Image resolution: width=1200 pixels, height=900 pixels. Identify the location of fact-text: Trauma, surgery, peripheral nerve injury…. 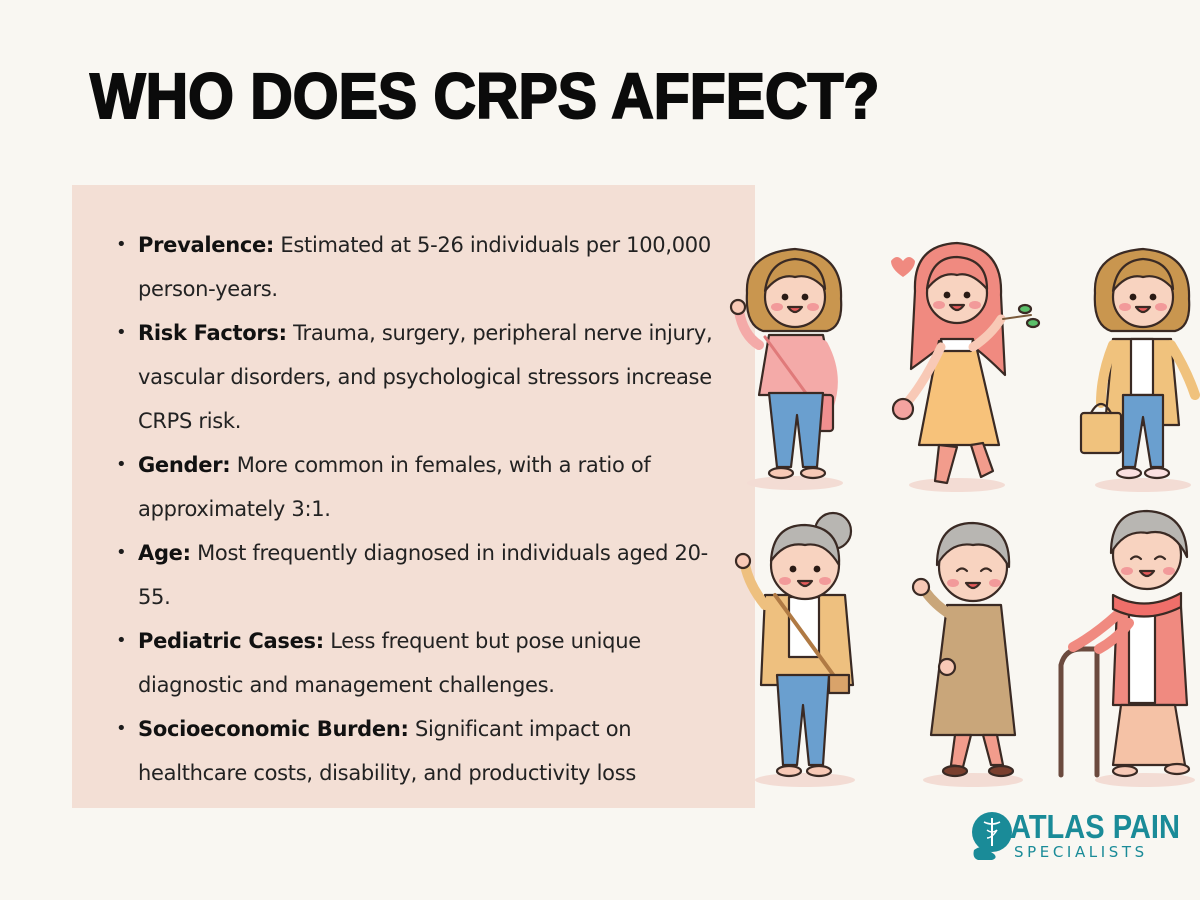
(425, 377).